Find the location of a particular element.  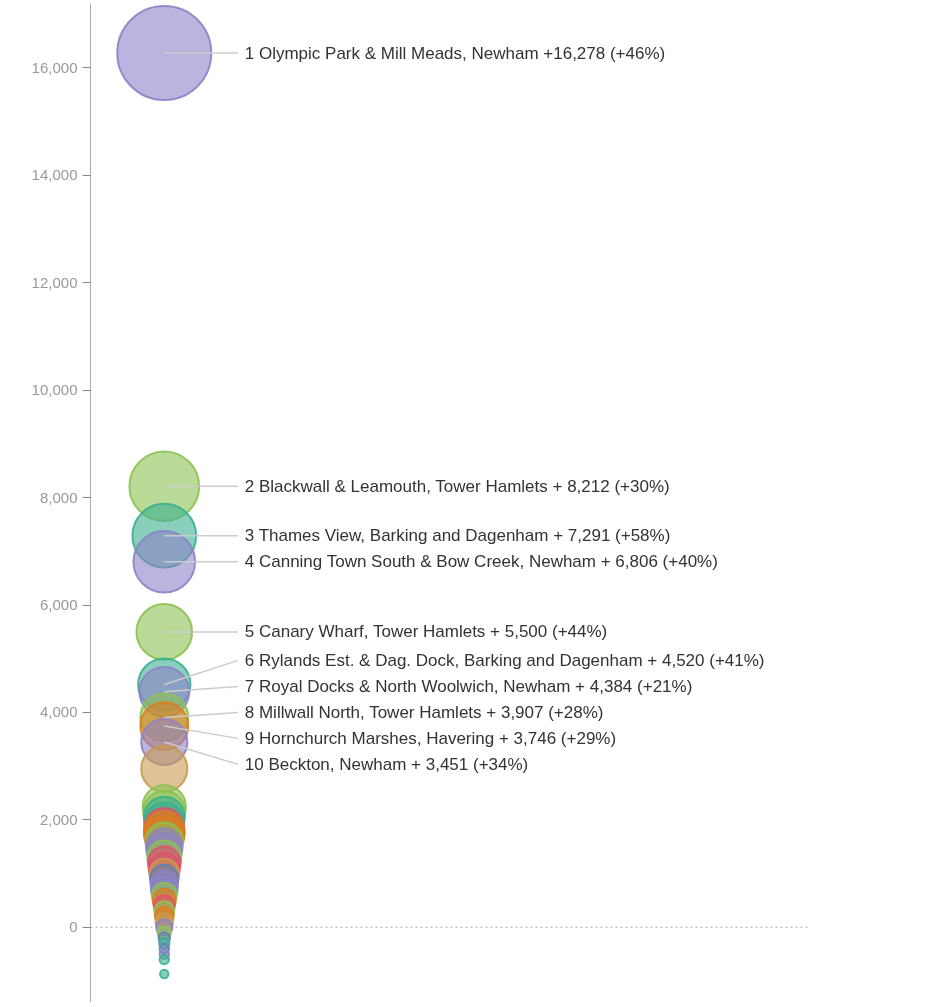

annotation: 9 Hornchurch Marshes, Havering + 3,746 (+29%) is located at coordinates (430, 738).